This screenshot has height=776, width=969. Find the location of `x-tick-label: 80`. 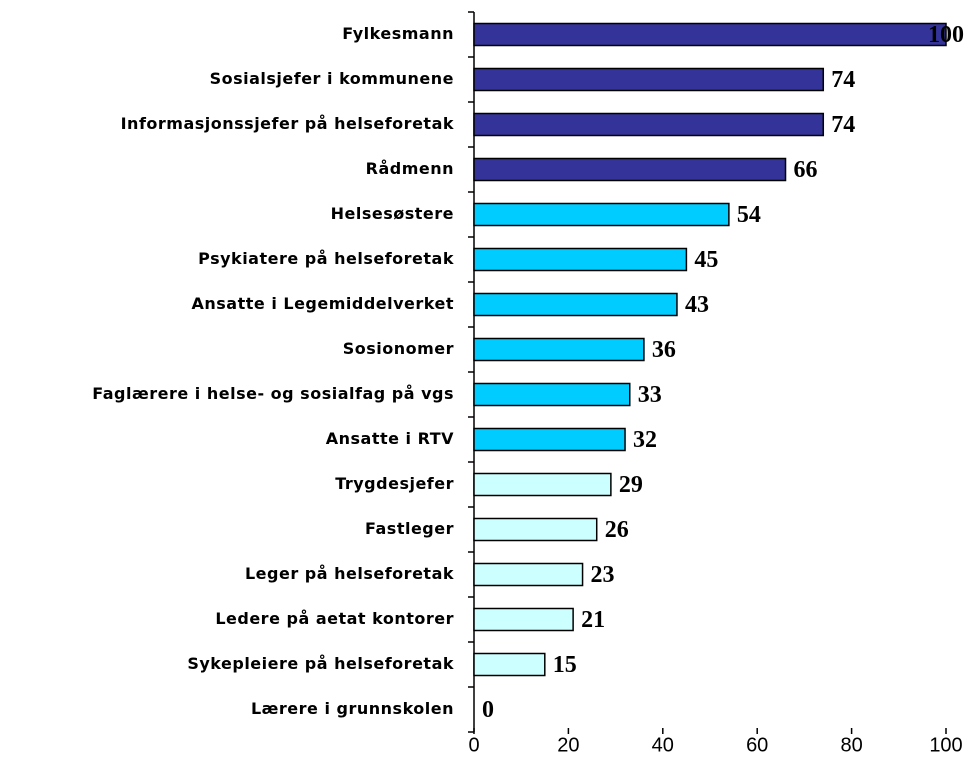

x-tick-label: 80 is located at coordinates (851, 745).